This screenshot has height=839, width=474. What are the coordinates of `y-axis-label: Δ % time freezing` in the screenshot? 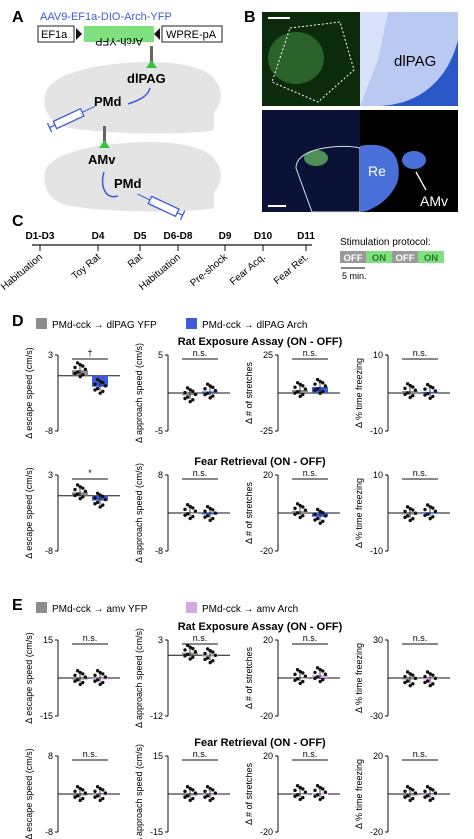 It's located at (359, 678).